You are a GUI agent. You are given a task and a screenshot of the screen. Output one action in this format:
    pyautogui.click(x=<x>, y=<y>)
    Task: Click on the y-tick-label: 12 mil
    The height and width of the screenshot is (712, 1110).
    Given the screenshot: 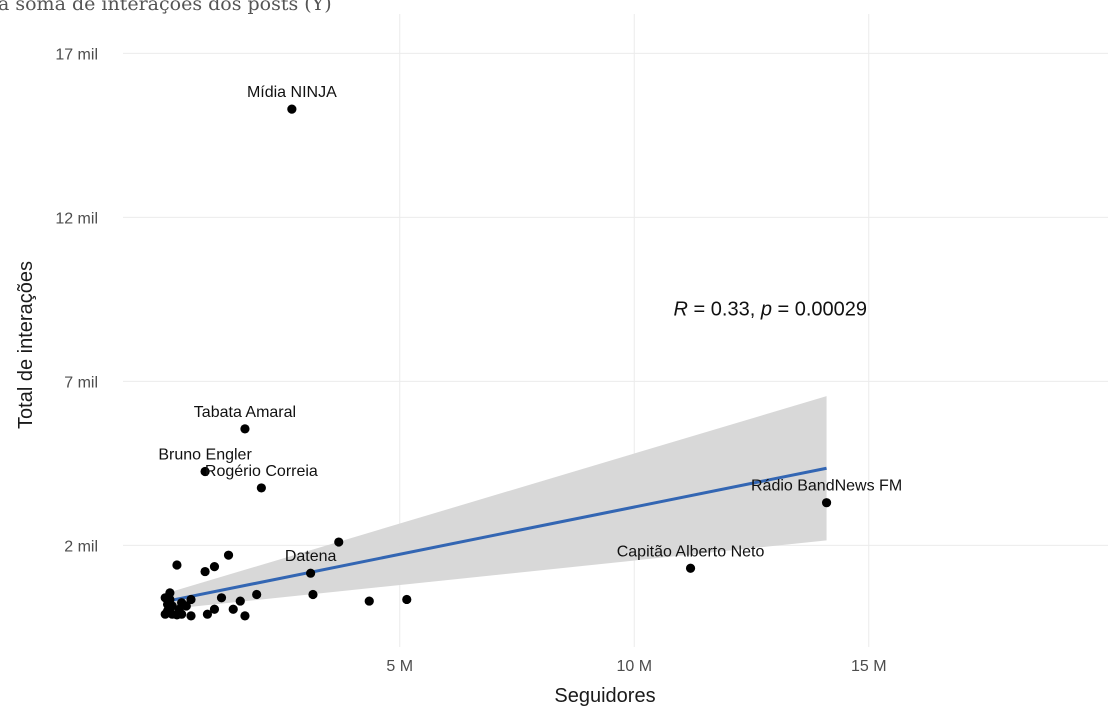 What is the action you would take?
    pyautogui.click(x=76, y=218)
    